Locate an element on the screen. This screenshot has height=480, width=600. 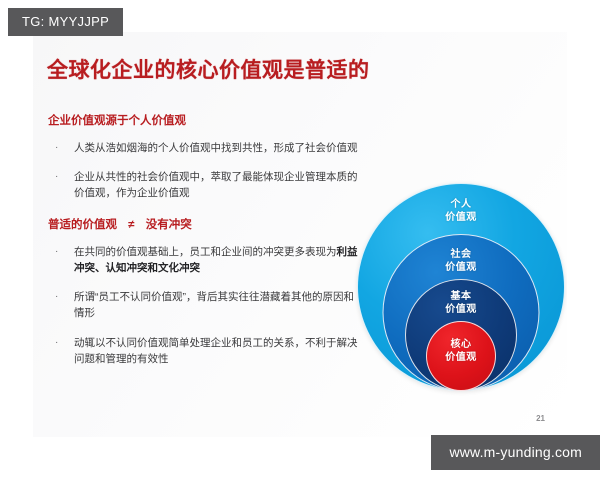
ring-social-label-line2: 价值观 is located at coordinates (461, 267).